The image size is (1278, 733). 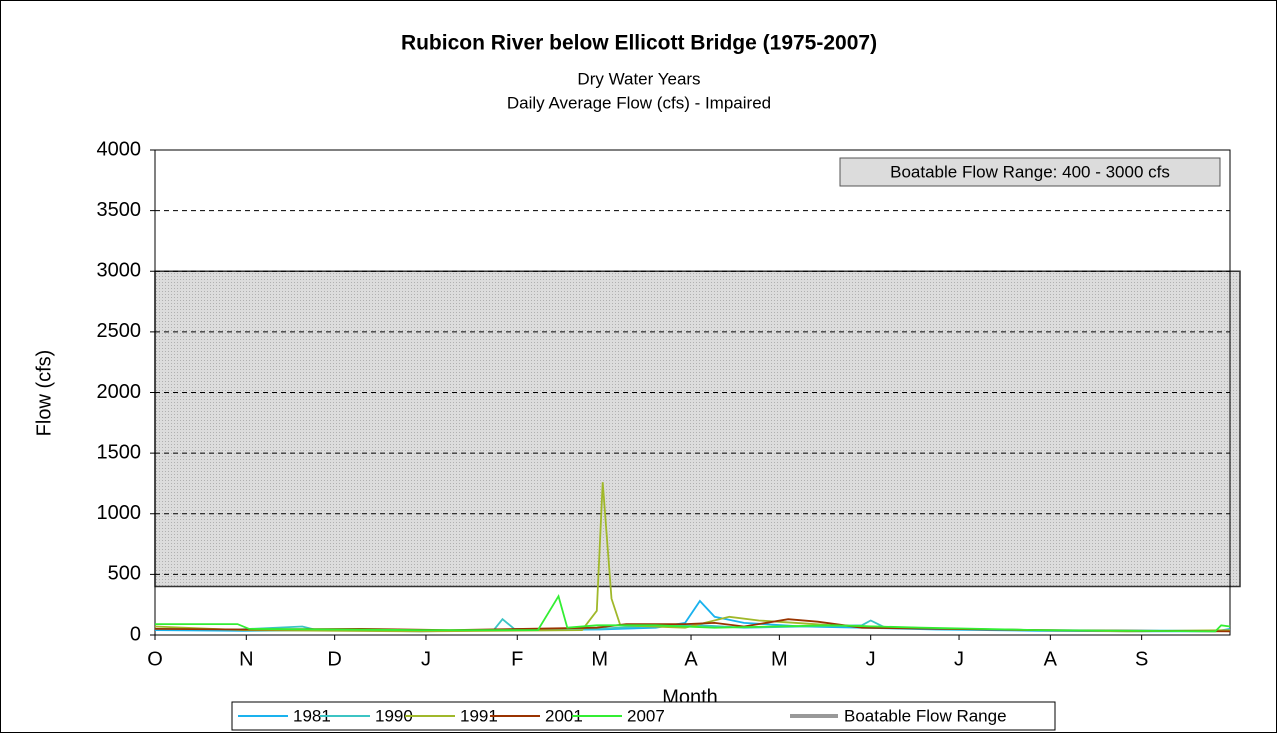 What do you see at coordinates (119, 149) in the screenshot?
I see `y-tick-label: 4000` at bounding box center [119, 149].